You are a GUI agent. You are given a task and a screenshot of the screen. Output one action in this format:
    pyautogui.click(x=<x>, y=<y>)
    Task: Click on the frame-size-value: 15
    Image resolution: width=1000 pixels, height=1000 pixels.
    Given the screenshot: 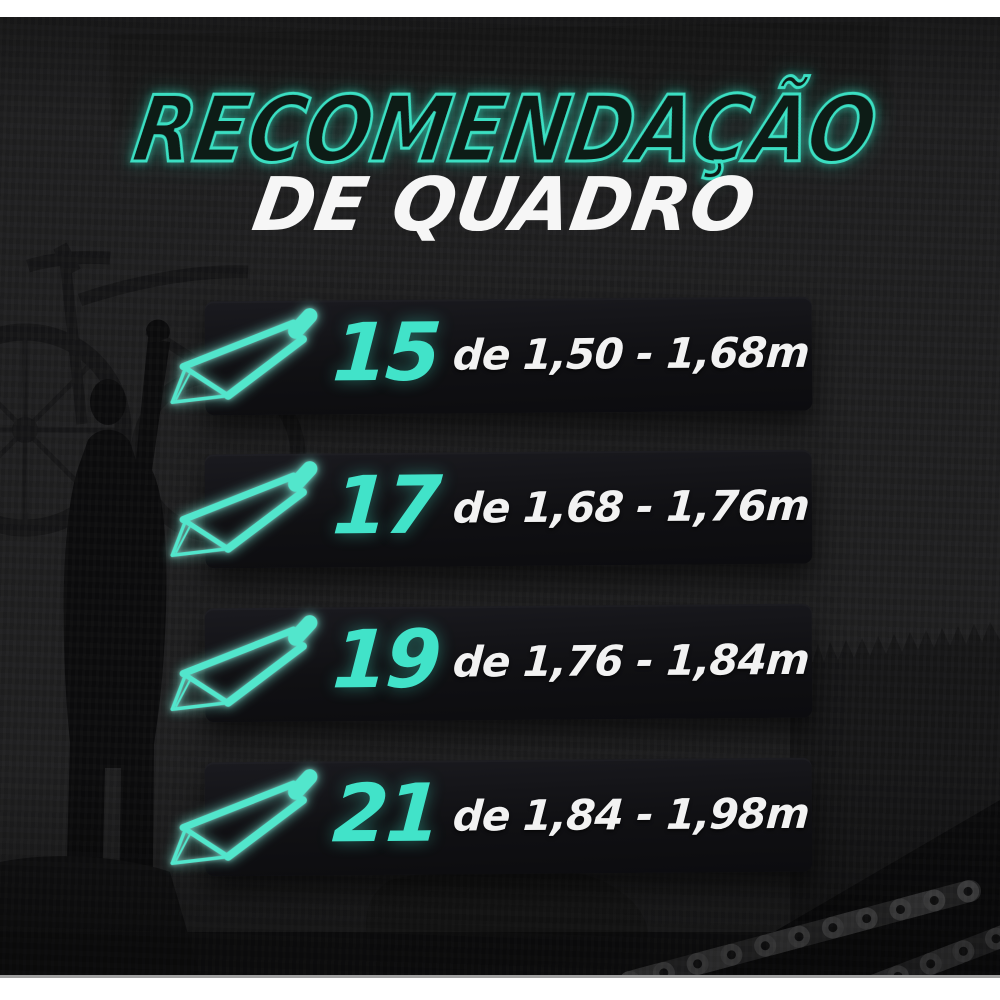 What is the action you would take?
    pyautogui.click(x=386, y=352)
    